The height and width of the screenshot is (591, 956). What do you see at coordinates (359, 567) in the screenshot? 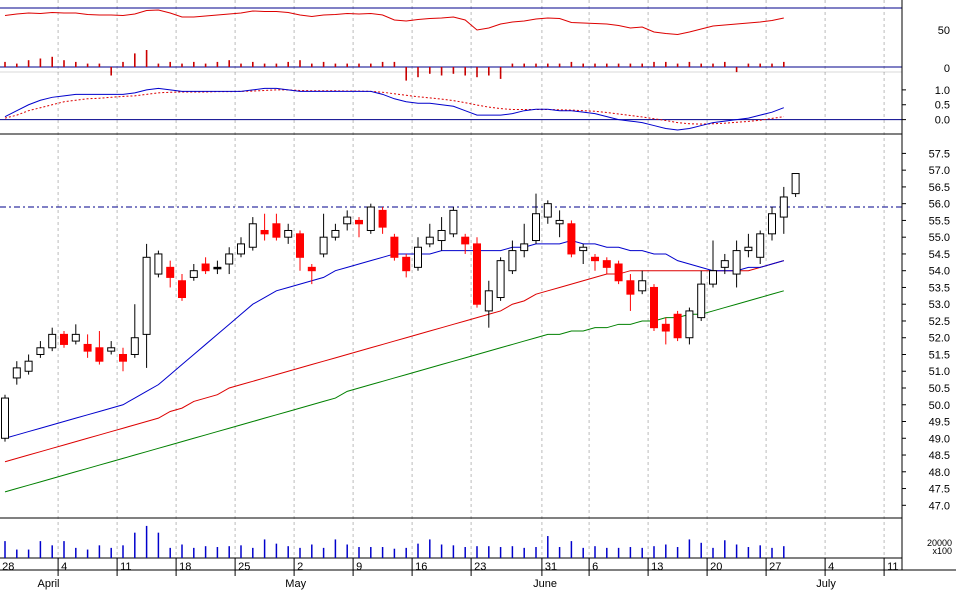
I see `x-tick-label-6: 9` at bounding box center [359, 567].